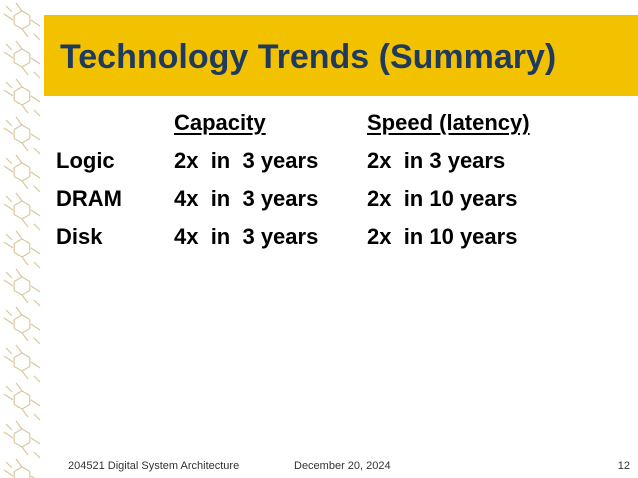 The width and height of the screenshot is (638, 478). What do you see at coordinates (336, 237) in the screenshot?
I see `table-row: Disk 4x in 3 years 2x in 10 years` at bounding box center [336, 237].